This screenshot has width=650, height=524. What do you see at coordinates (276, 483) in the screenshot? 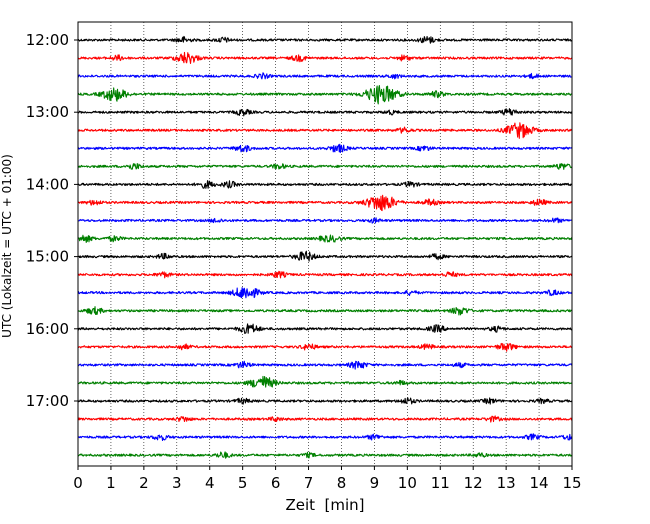
I see `x-tick-label: 6` at bounding box center [276, 483].